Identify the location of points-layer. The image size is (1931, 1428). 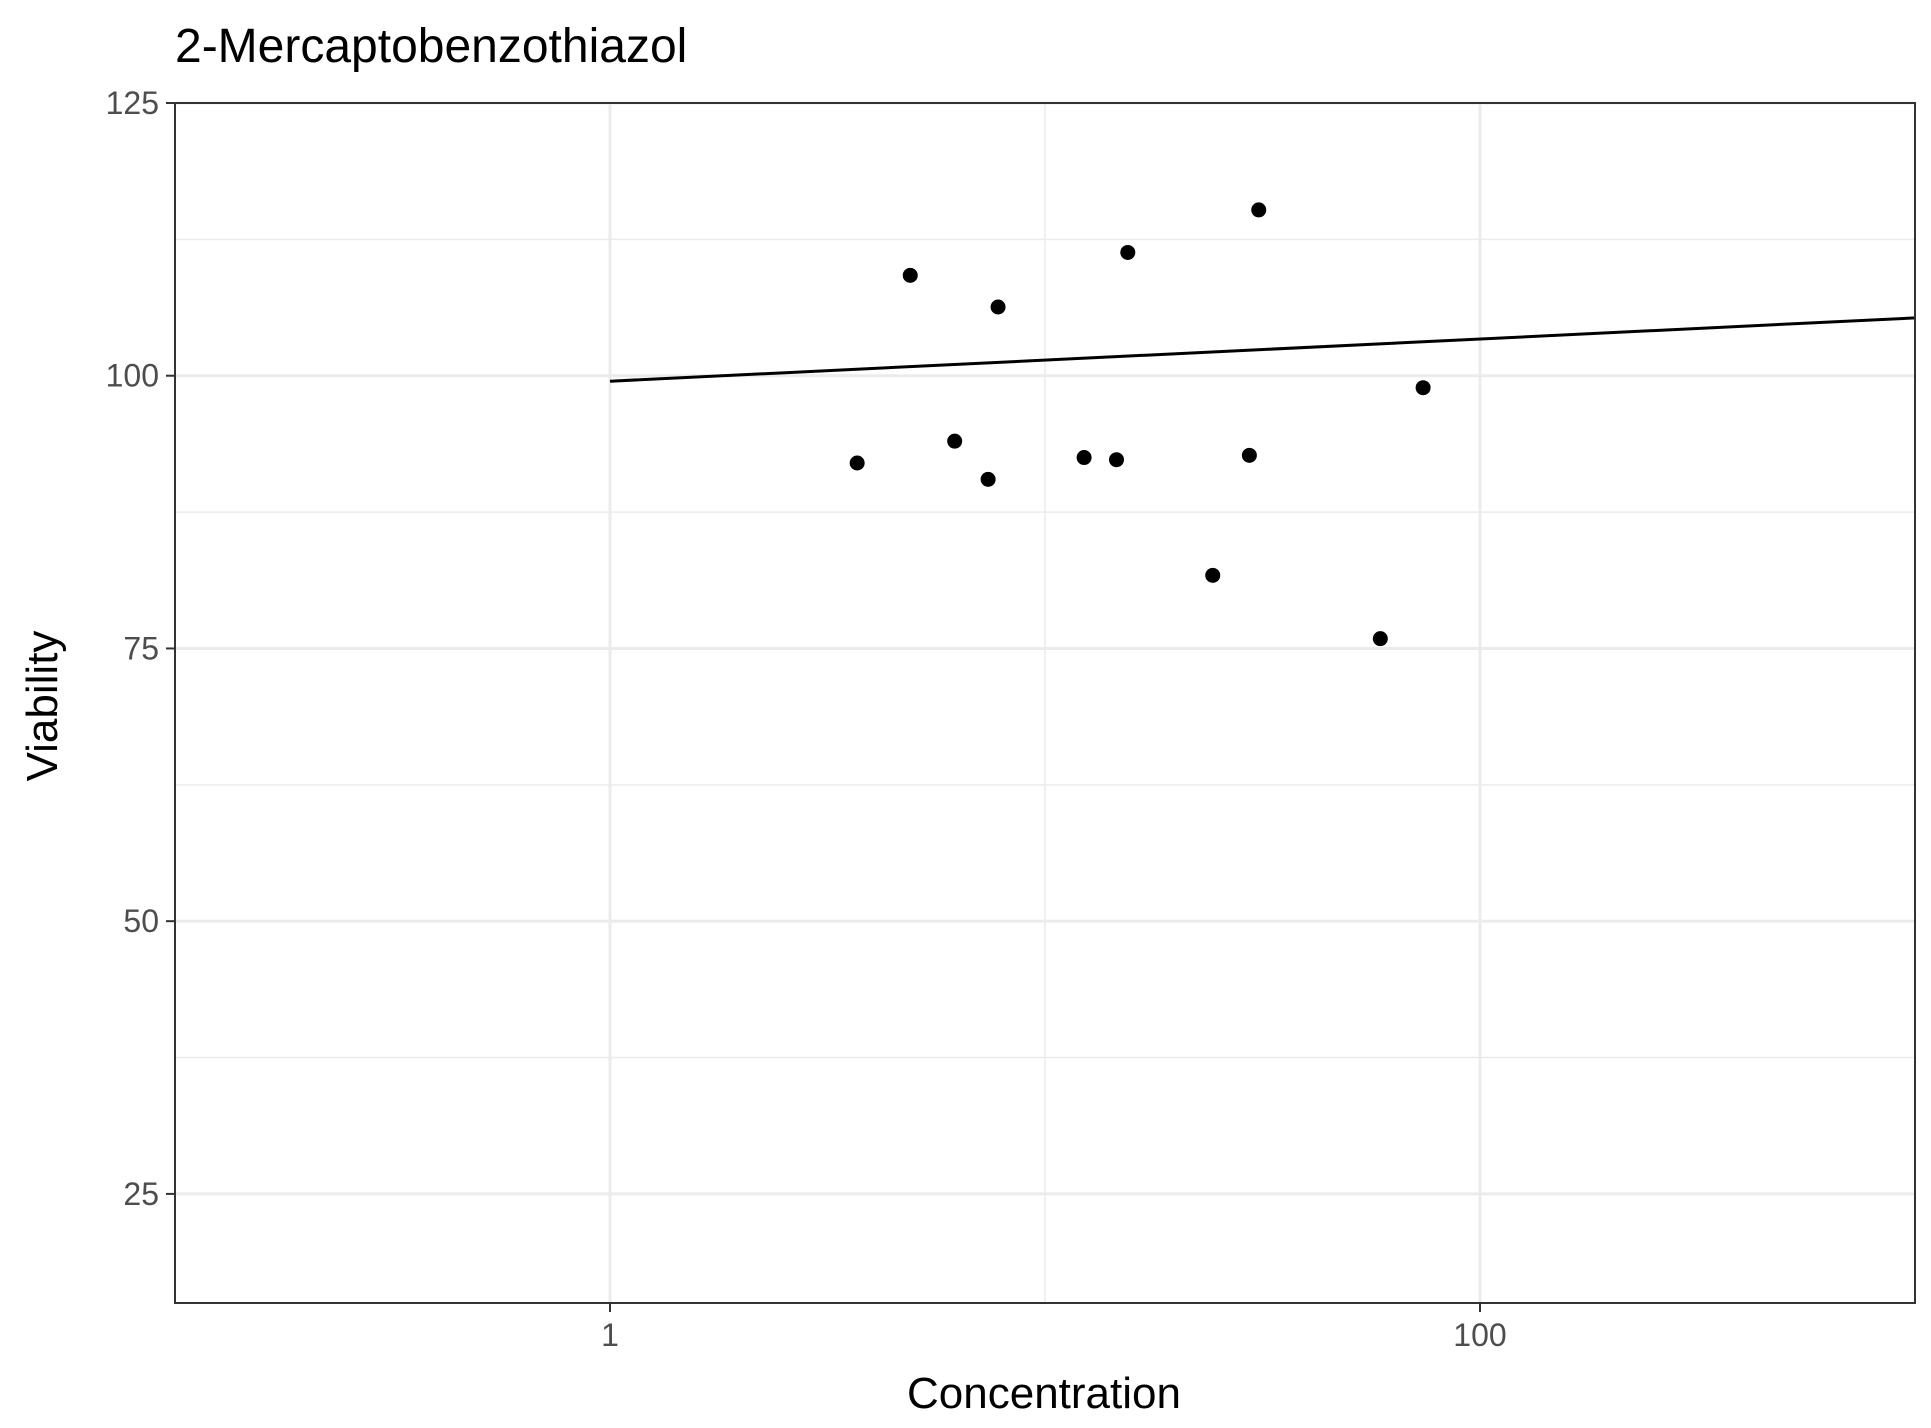
(1140, 424).